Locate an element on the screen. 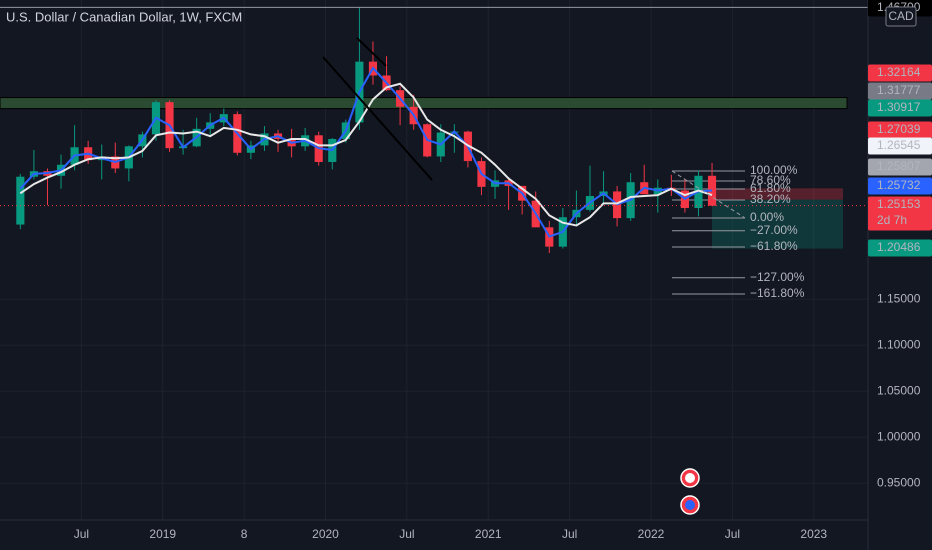 The image size is (932, 550). price-tag-label: 1.20486 is located at coordinates (899, 247).